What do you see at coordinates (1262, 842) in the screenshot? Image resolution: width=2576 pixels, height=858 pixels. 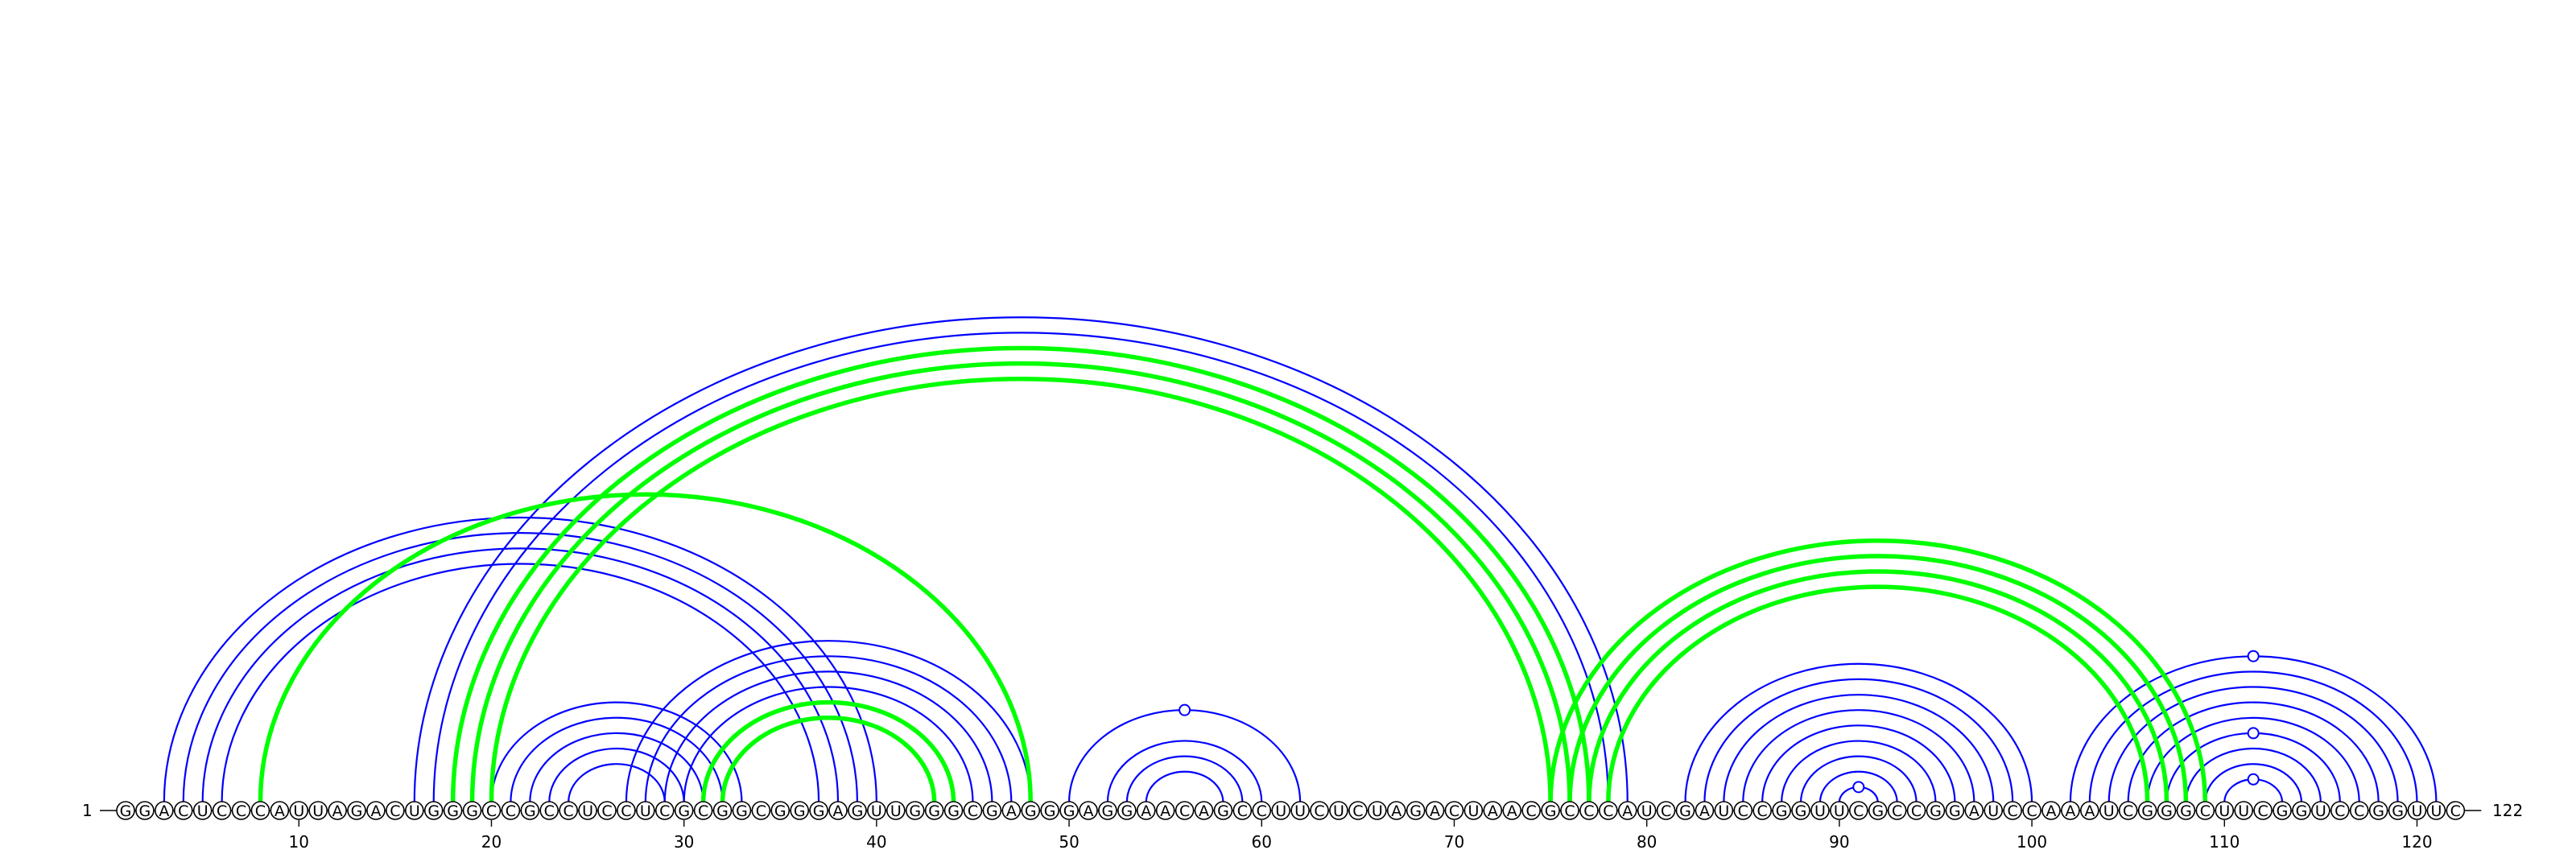 I see `tick-label: 60` at bounding box center [1262, 842].